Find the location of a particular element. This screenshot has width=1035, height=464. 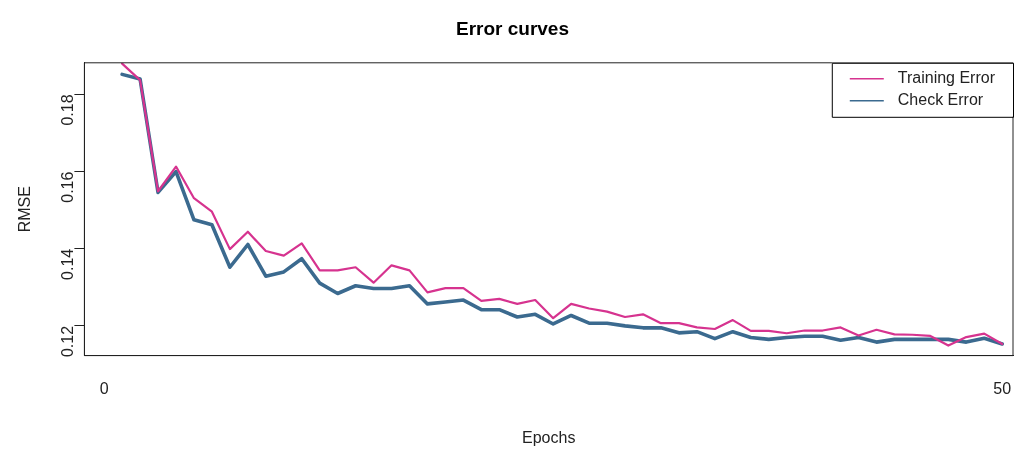

x-tick-label: 0 is located at coordinates (104, 388).